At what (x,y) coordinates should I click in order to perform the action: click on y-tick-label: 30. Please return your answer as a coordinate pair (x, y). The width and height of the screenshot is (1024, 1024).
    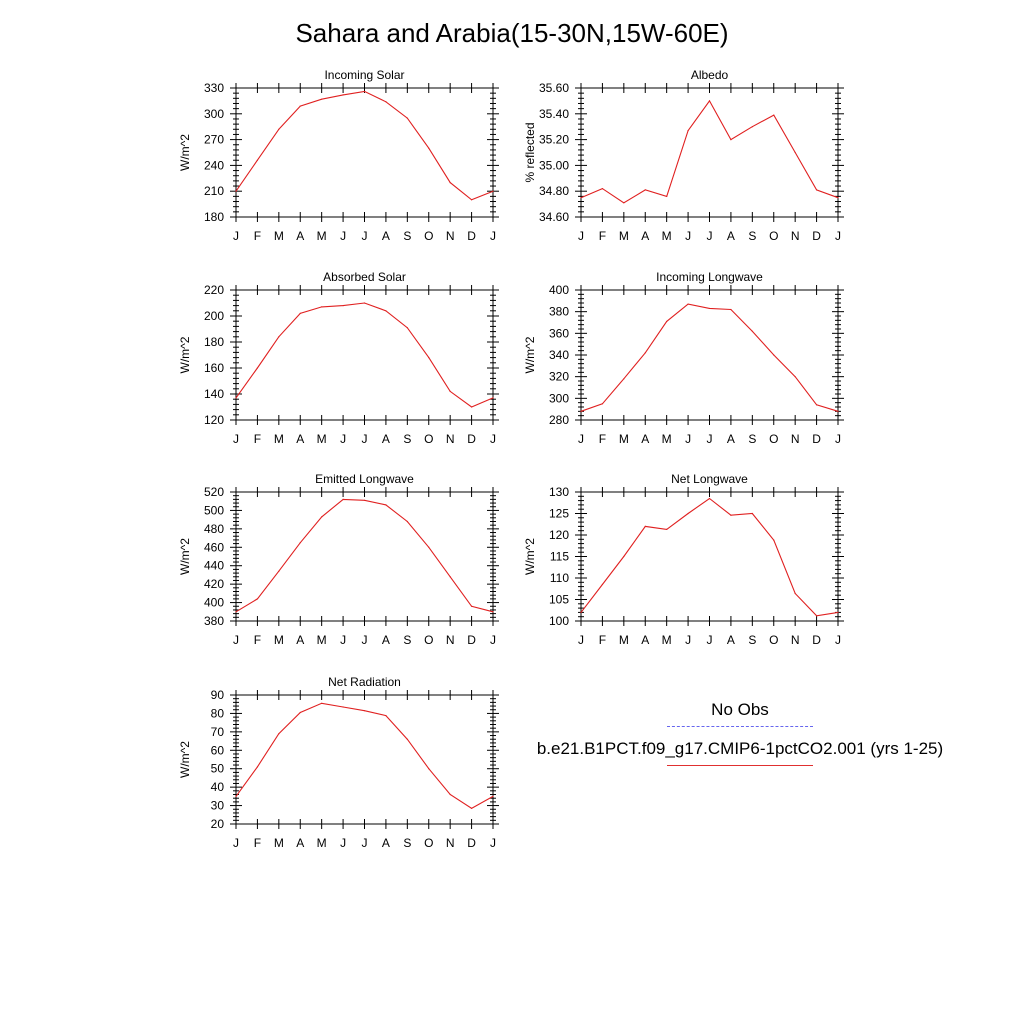
    Looking at the image, I should click on (218, 806).